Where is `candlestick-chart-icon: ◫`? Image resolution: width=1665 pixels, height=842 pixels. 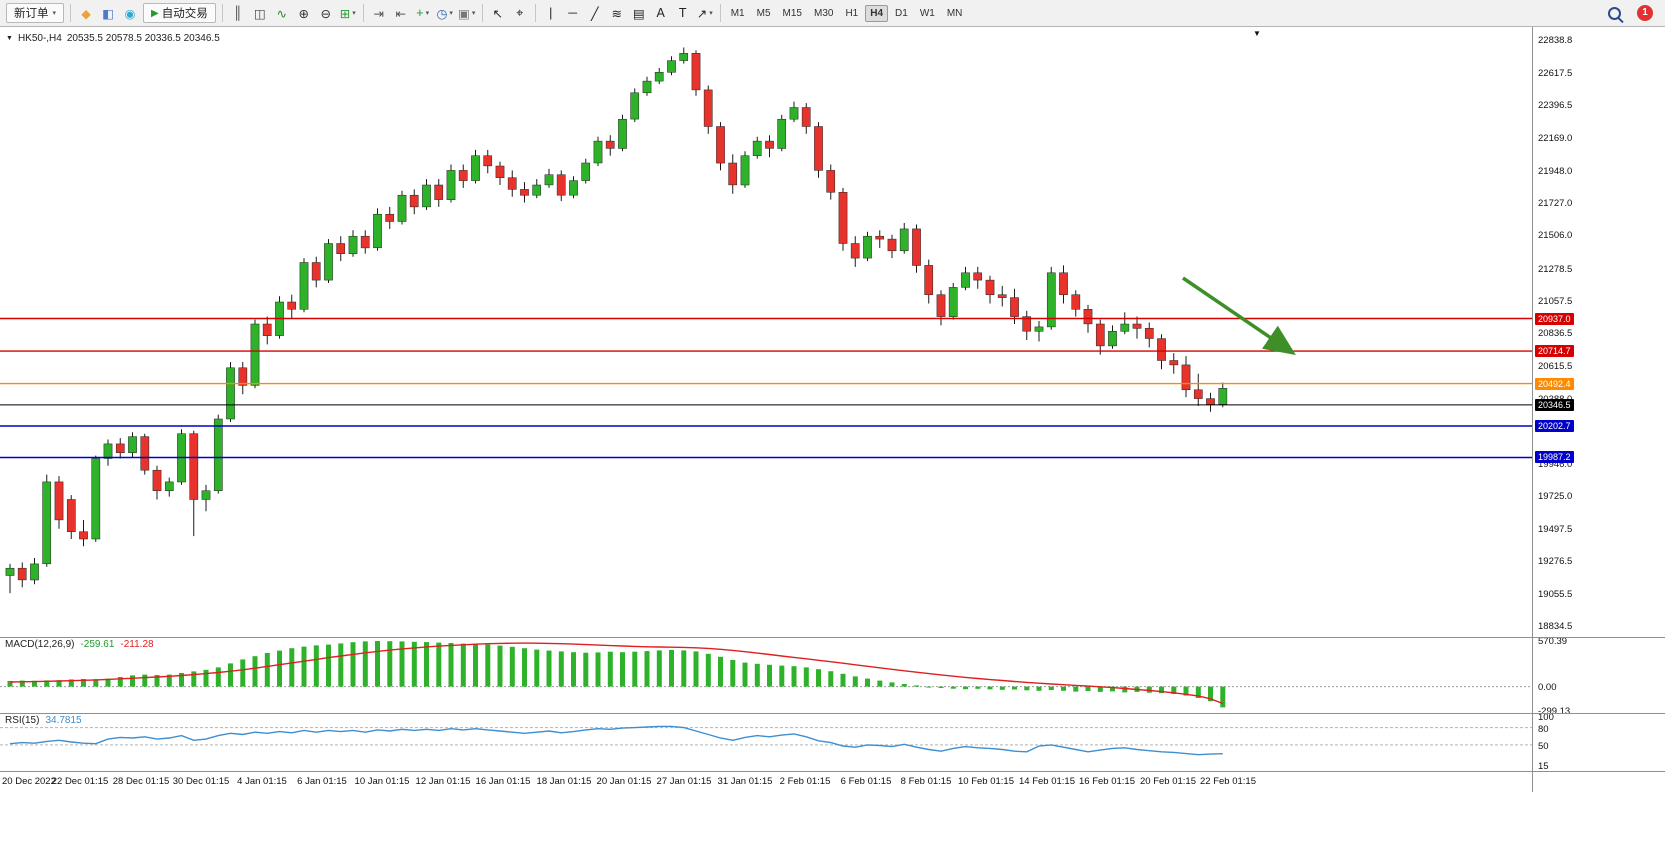
candlestick-chart-icon: ◫ is located at coordinates (260, 13).